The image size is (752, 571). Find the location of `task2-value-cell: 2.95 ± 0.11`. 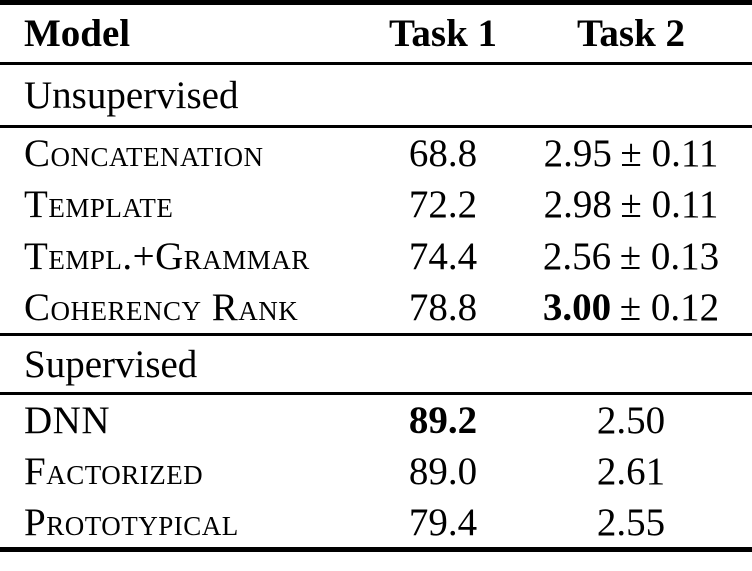

task2-value-cell: 2.95 ± 0.11 is located at coordinates (631, 153).